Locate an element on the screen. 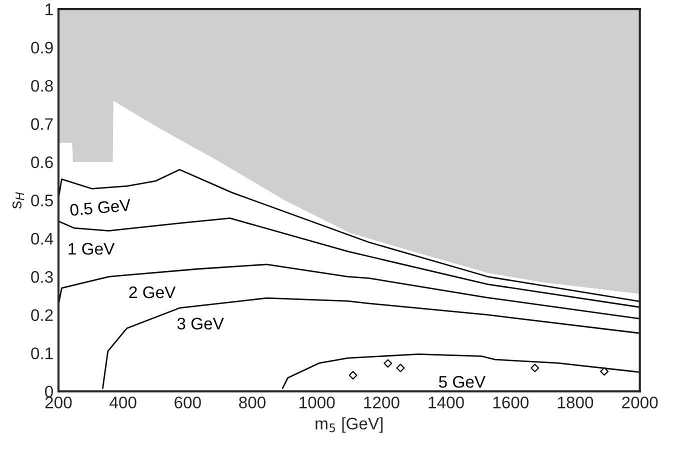 The width and height of the screenshot is (688, 455). y-tick-label: 0.7 is located at coordinates (42, 124).